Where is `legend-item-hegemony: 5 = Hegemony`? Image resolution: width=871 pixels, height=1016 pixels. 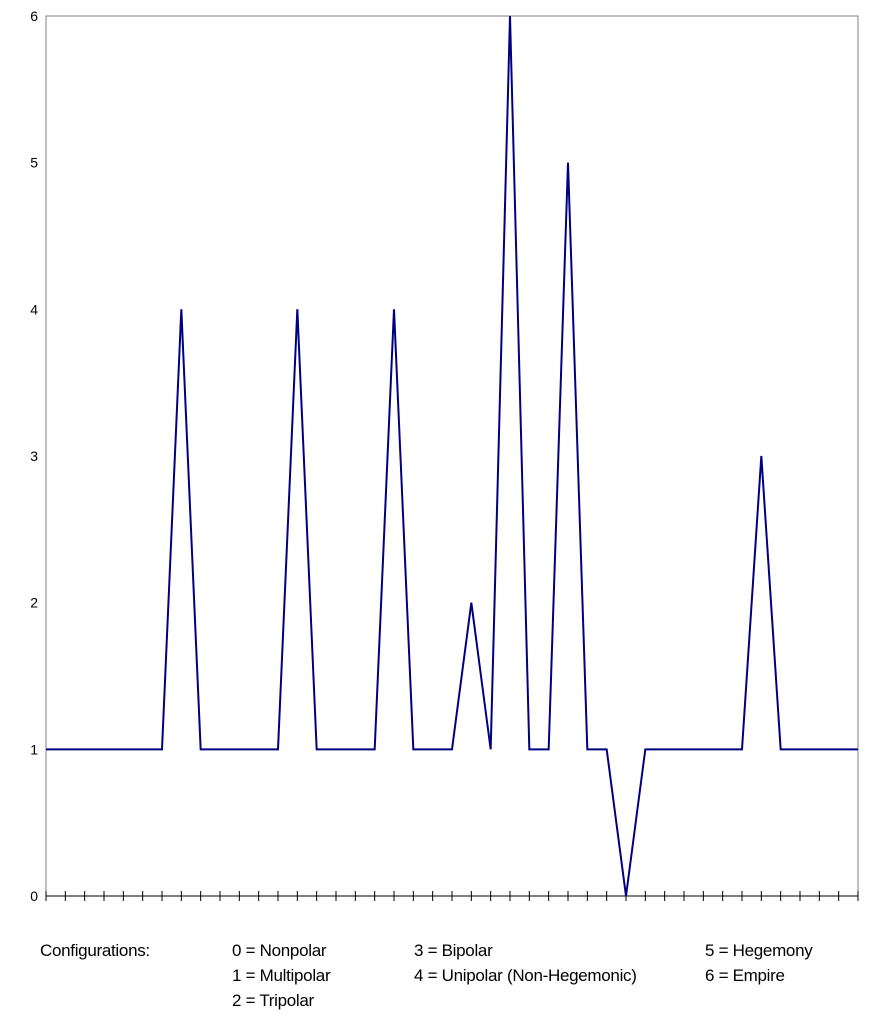
legend-item-hegemony: 5 = Hegemony is located at coordinates (759, 950).